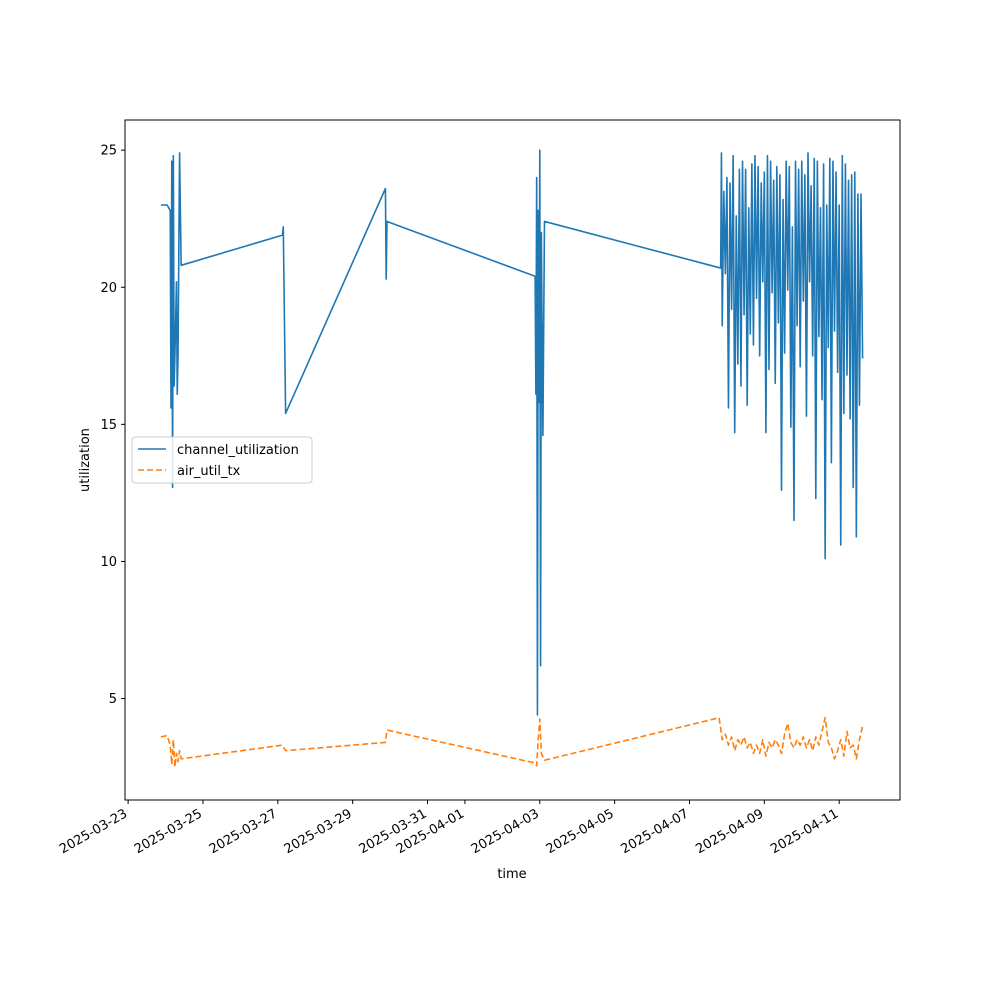  What do you see at coordinates (108, 288) in the screenshot?
I see `y-tick-label: 20` at bounding box center [108, 288].